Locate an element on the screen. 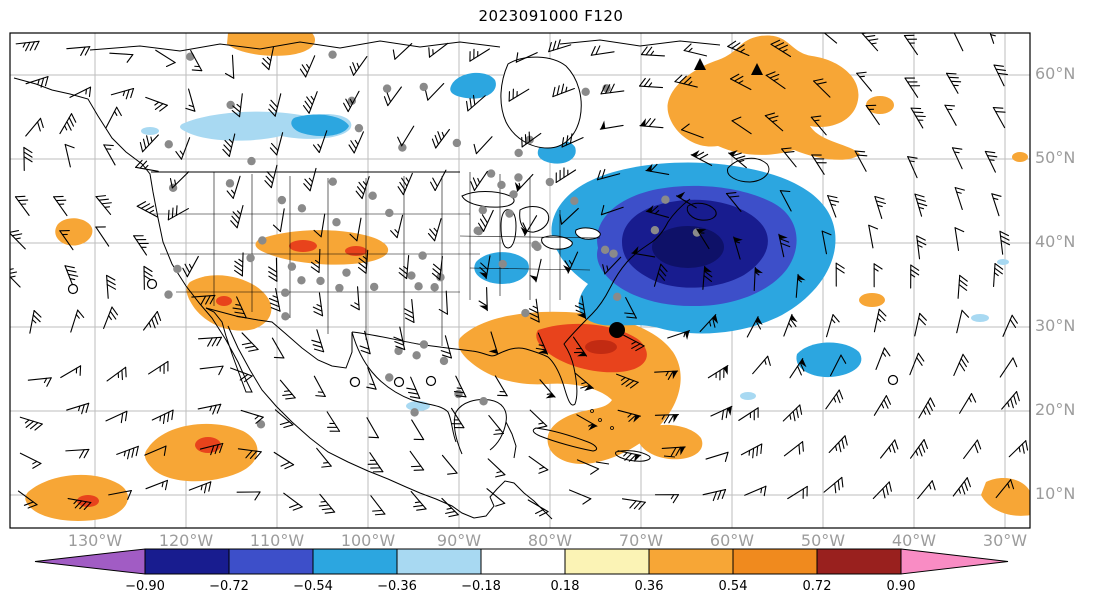 The image size is (1102, 613). cb-tick-pos072: 0.72 is located at coordinates (817, 586).